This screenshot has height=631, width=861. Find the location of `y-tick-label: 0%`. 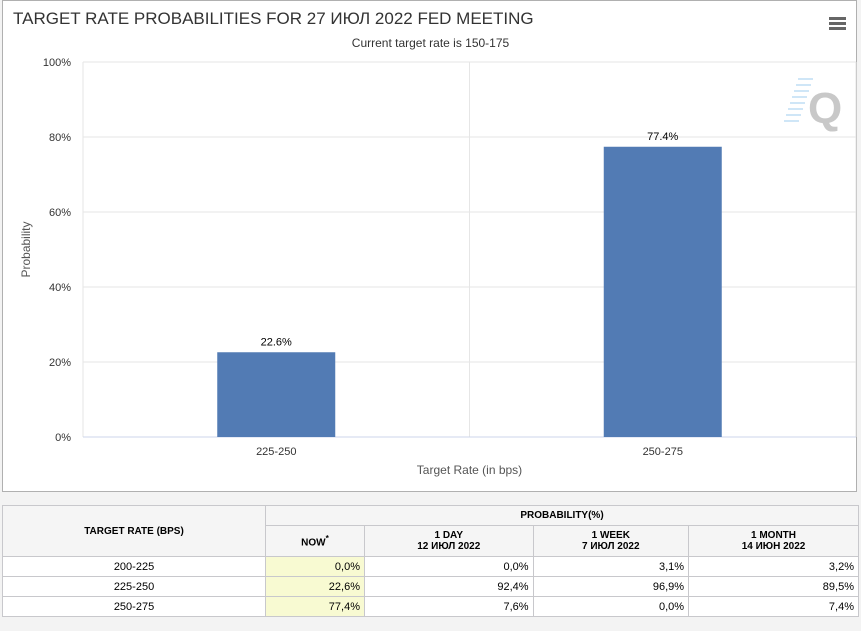

y-tick-label: 0% is located at coordinates (63, 438).